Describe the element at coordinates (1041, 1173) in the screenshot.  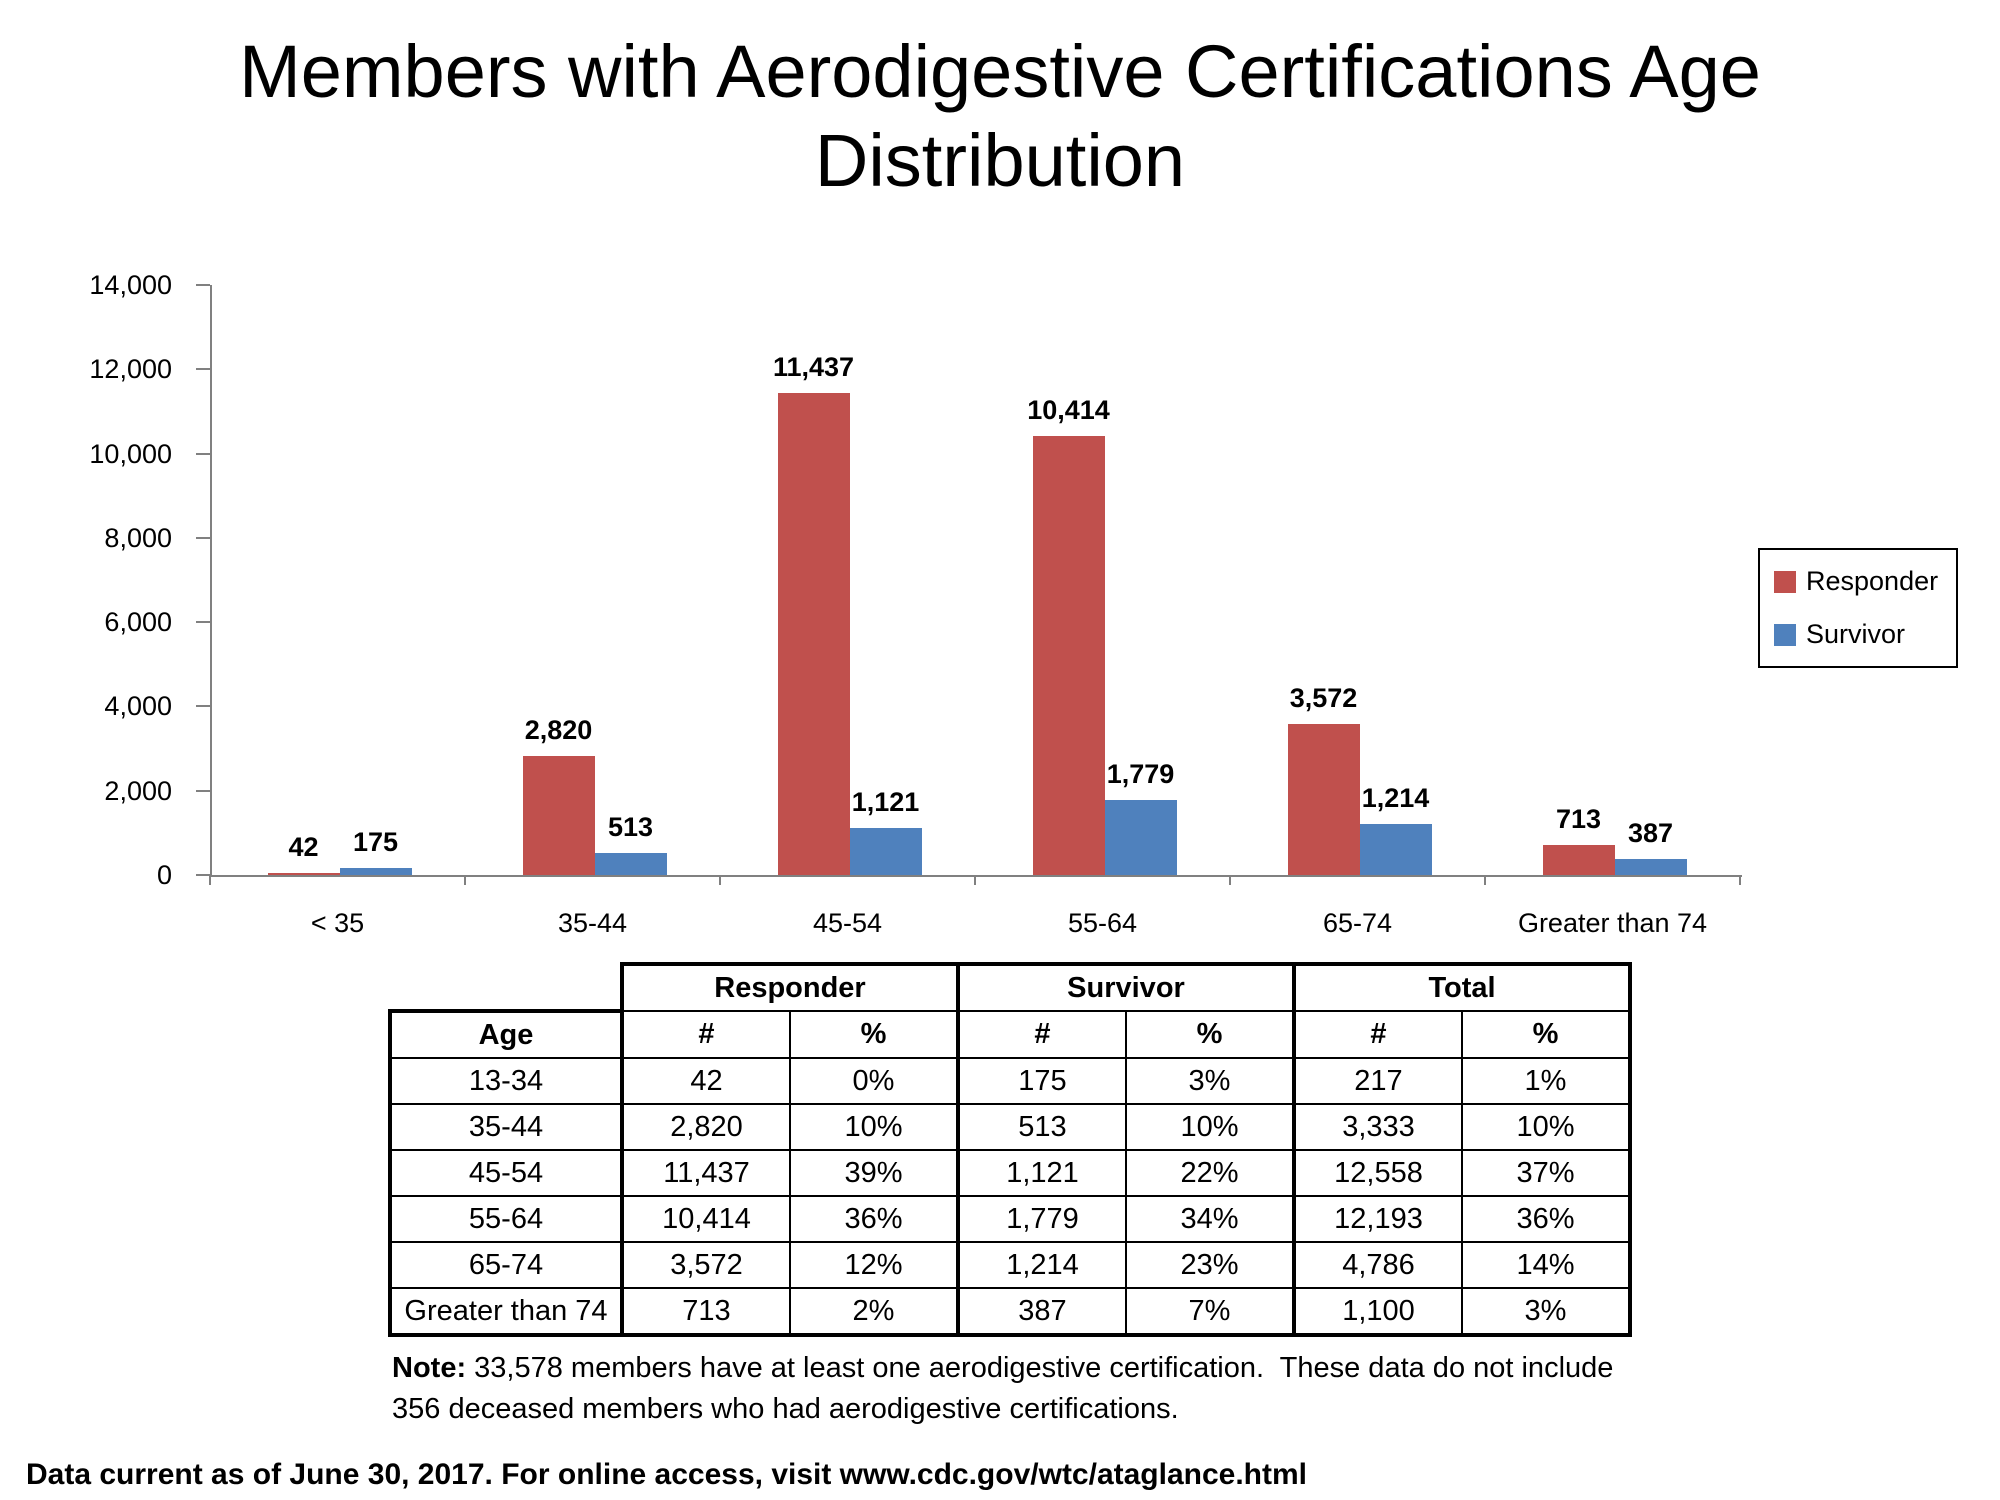
I see `table-cell: 1,121` at that location.